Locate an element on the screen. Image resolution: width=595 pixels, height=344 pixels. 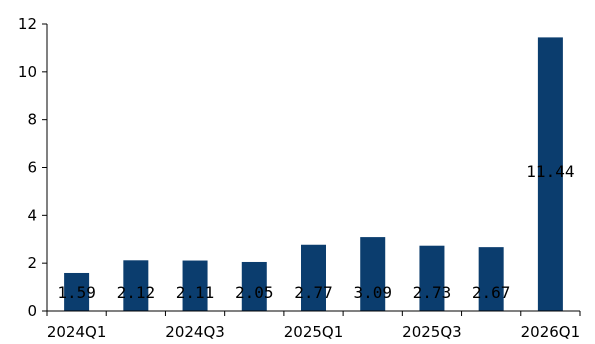
bar-2025Q1 is located at coordinates (313, 277).